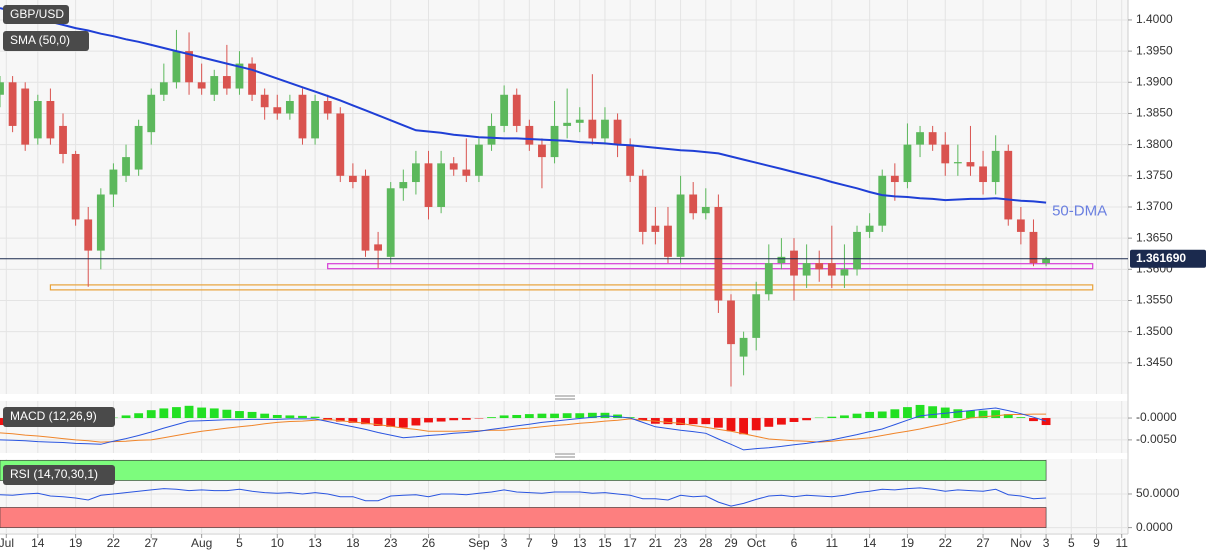  Describe the element at coordinates (1154, 19) in the screenshot. I see `y-tick-label: 1.4000` at that location.